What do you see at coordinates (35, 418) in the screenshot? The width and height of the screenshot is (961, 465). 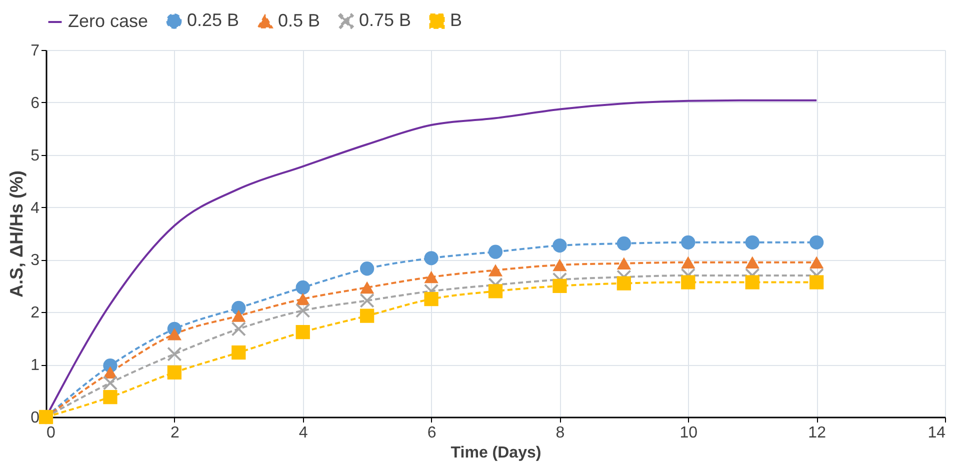 I see `y-tick-label: 0` at bounding box center [35, 418].